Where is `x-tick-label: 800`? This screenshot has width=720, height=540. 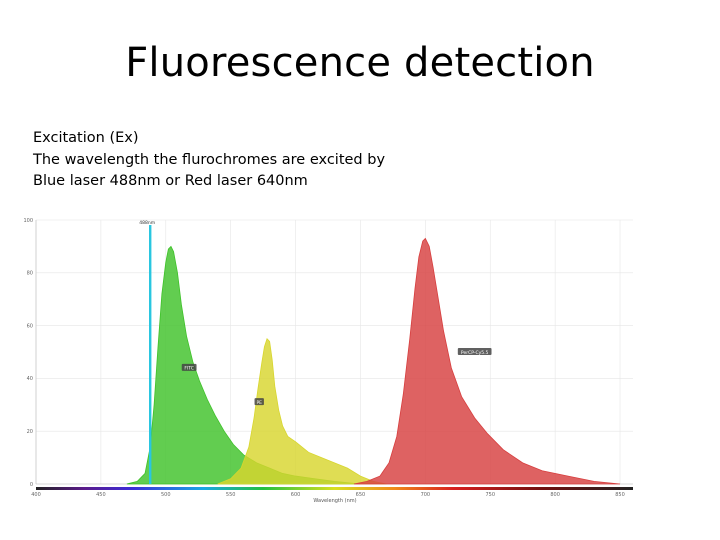 x-tick-label: 800 is located at coordinates (555, 495).